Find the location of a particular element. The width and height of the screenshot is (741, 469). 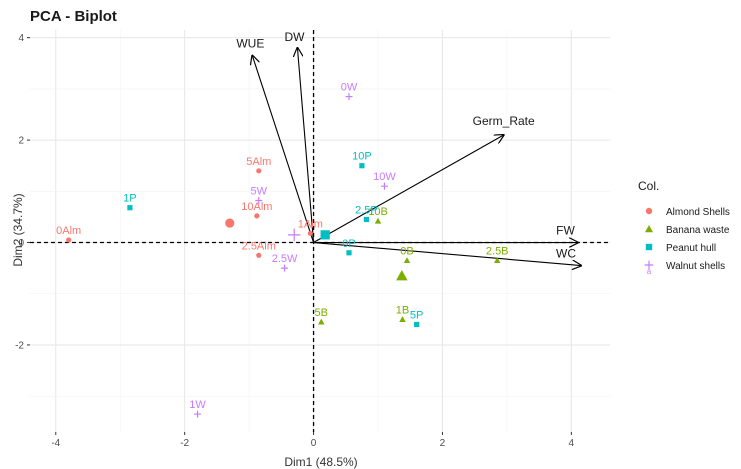

variable-label: WUE is located at coordinates (250, 44).